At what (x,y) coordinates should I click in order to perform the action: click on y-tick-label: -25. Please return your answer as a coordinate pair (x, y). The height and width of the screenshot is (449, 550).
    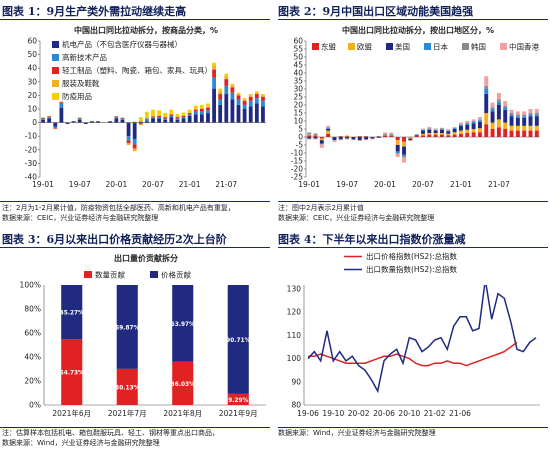
    Looking at the image, I should click on (297, 177).